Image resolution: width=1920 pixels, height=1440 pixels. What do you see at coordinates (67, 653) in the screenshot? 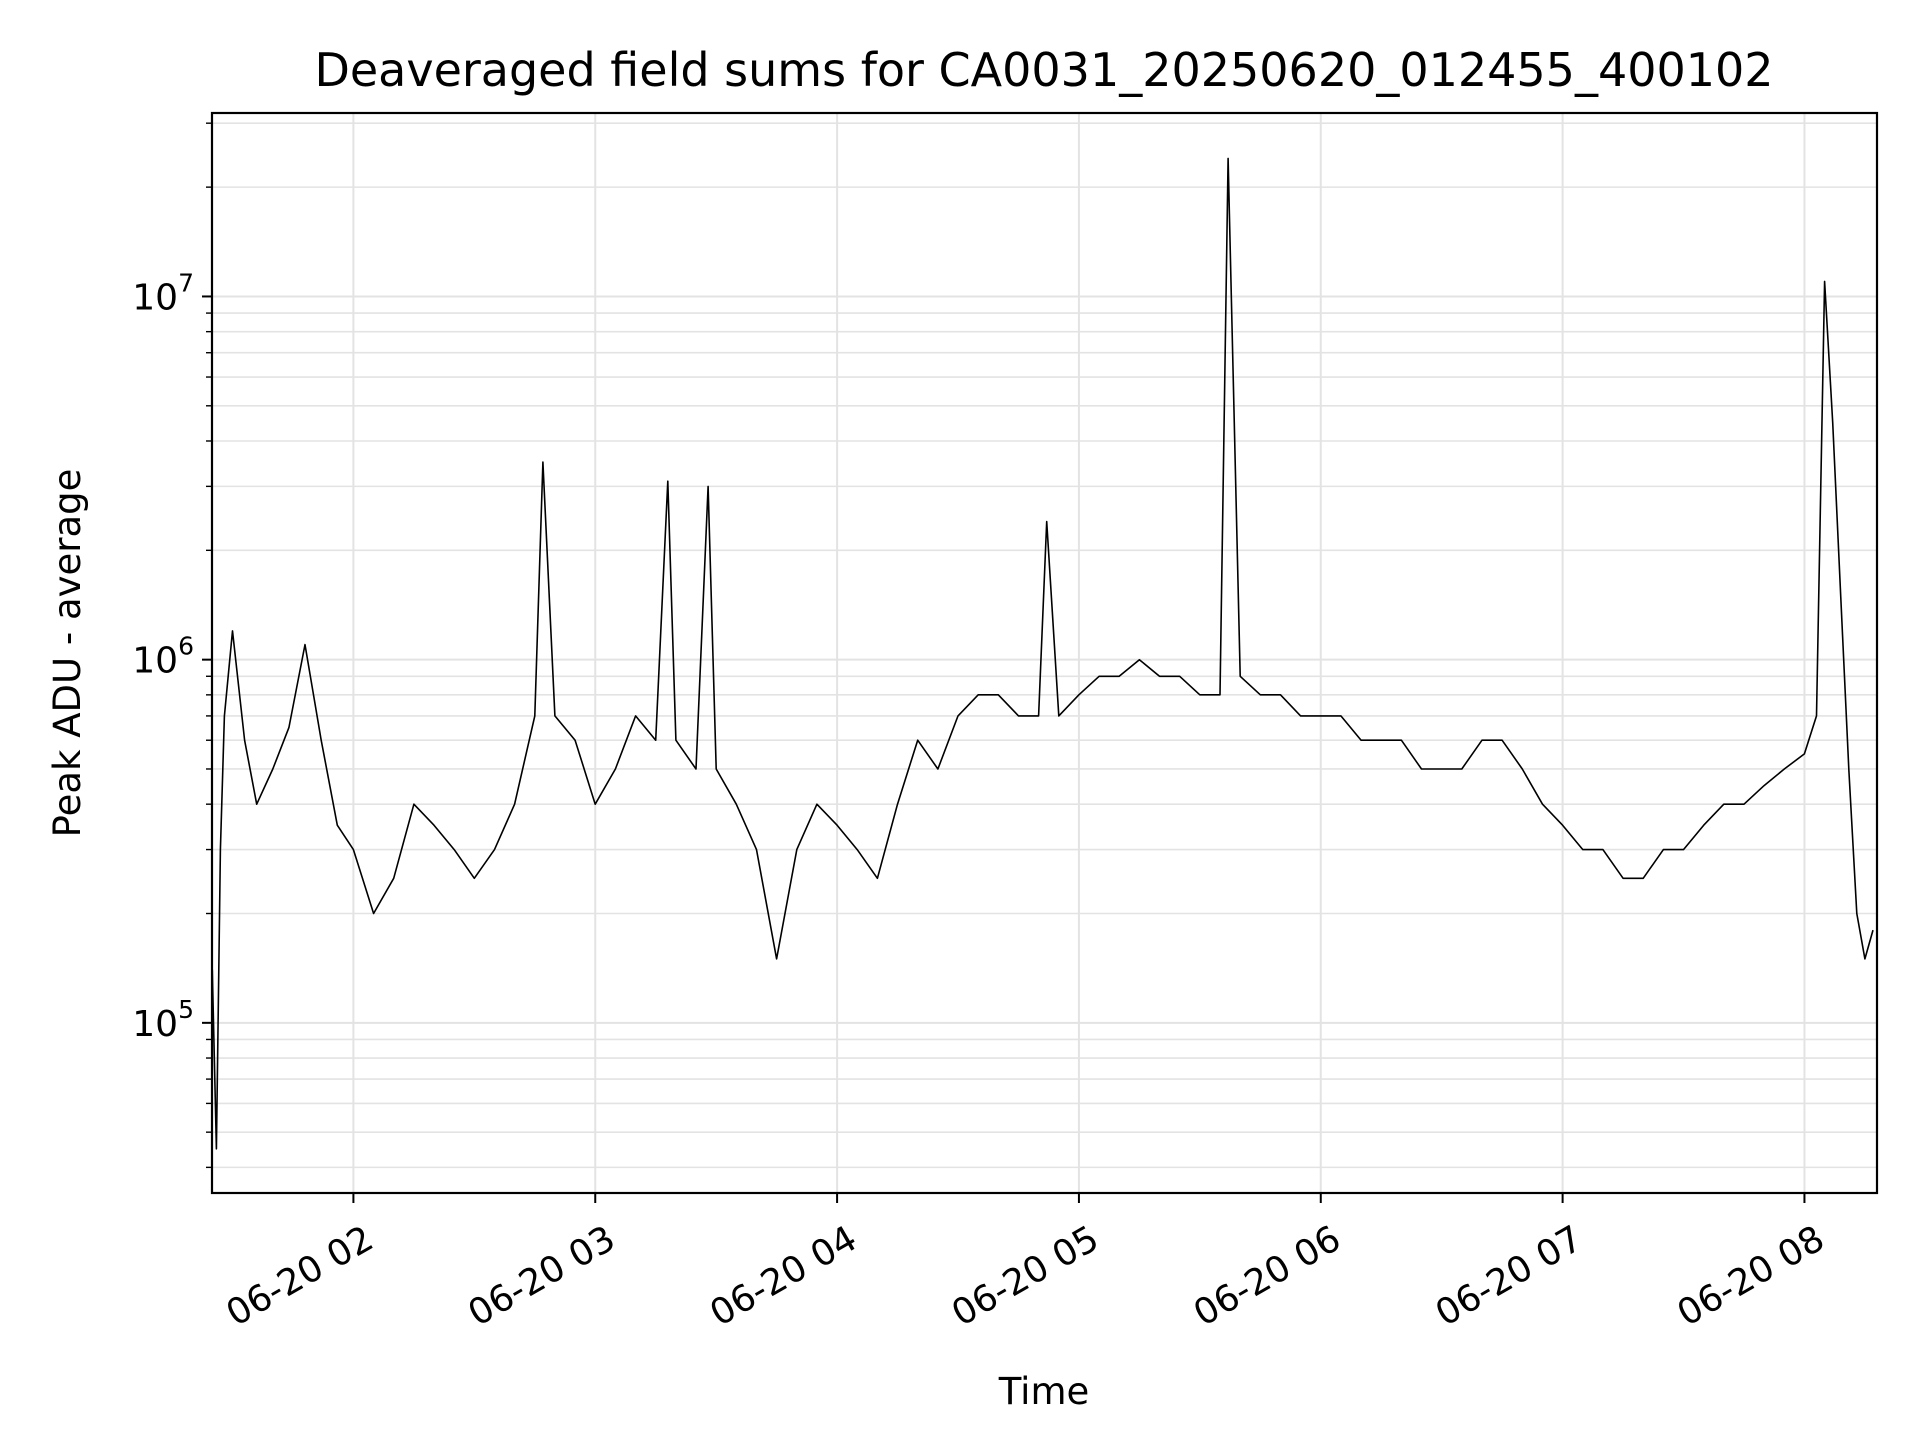
I see `y-axis-label: Peak ADU - average` at bounding box center [67, 653].